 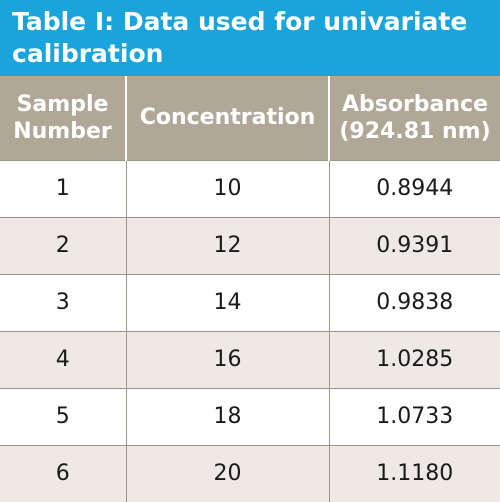 What do you see at coordinates (63, 245) in the screenshot?
I see `cell-sample-number: 2` at bounding box center [63, 245].